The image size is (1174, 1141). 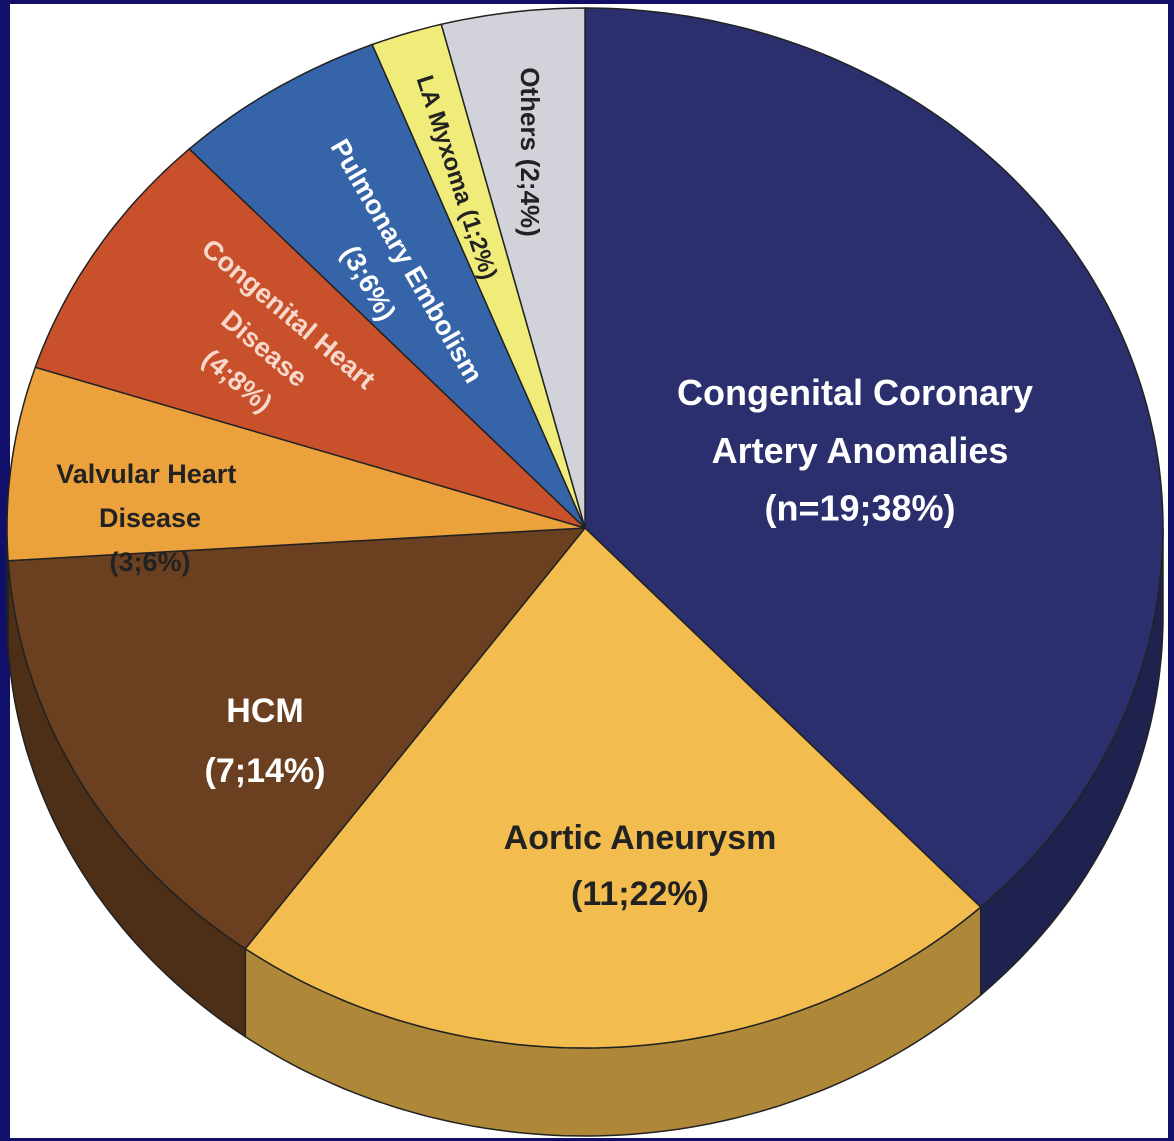 I want to click on category-label: HCM, so click(x=264, y=711).